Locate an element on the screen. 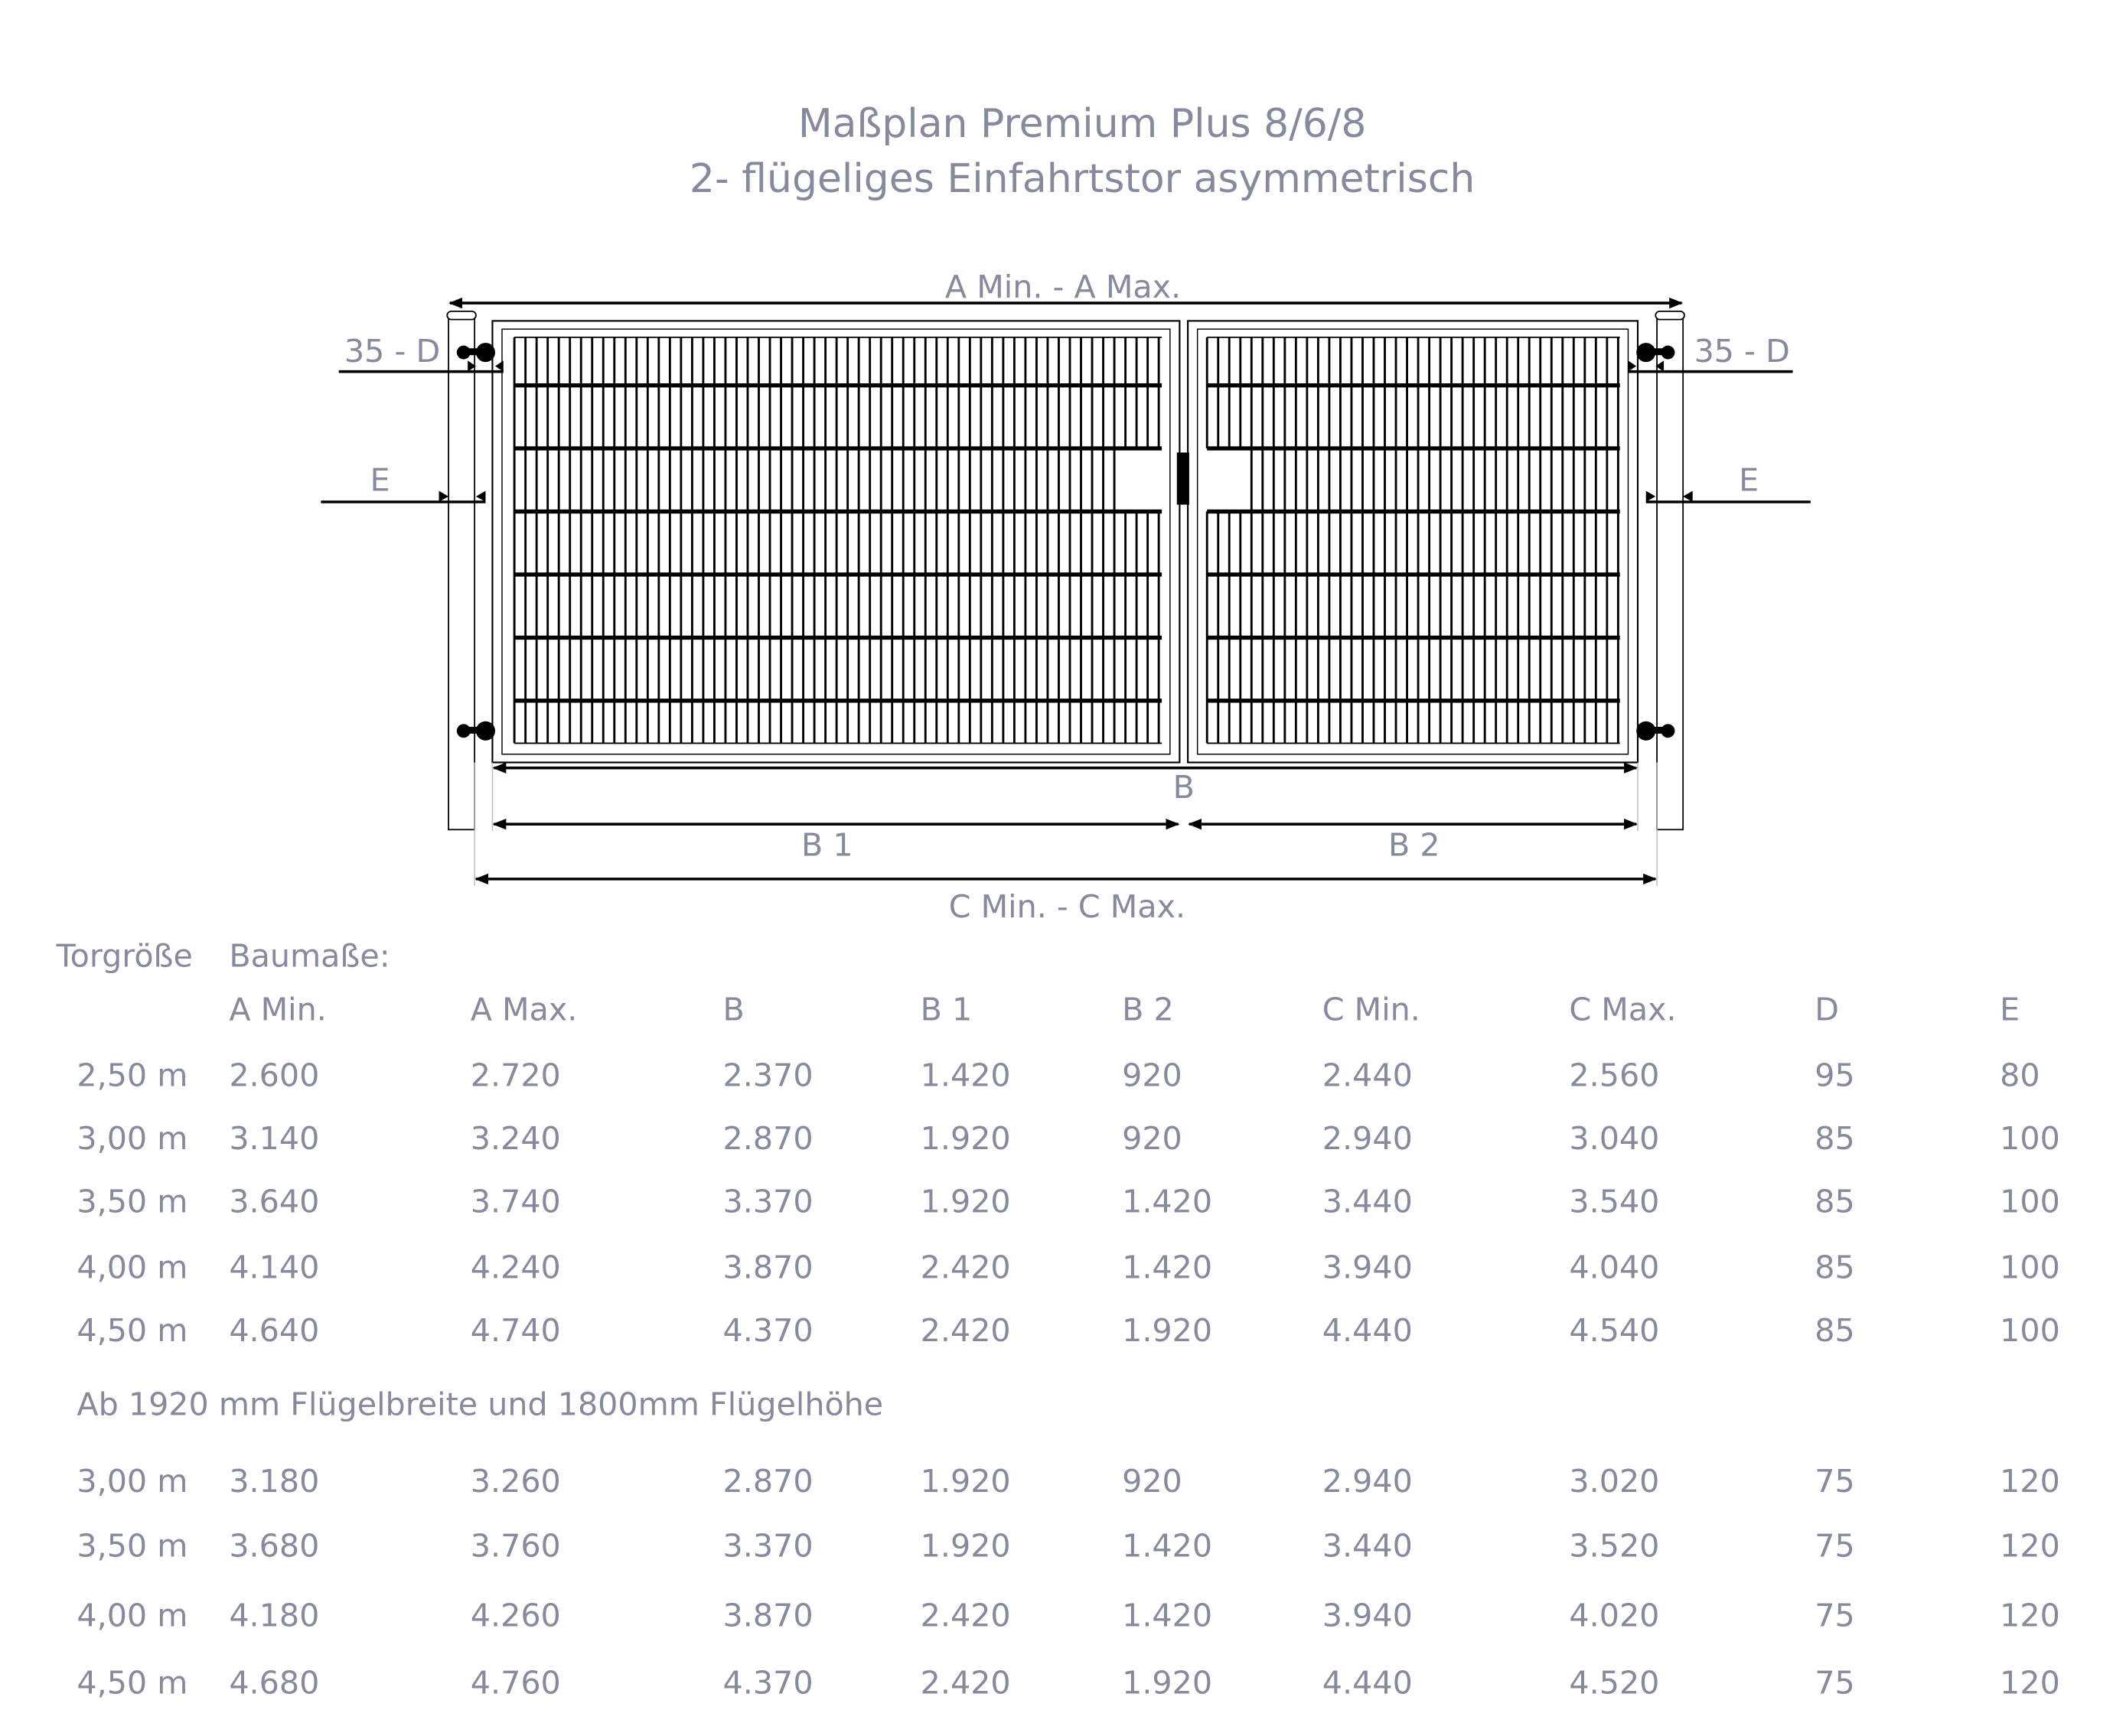 The image size is (2126, 1736). label-b1: B 1 is located at coordinates (827, 844).